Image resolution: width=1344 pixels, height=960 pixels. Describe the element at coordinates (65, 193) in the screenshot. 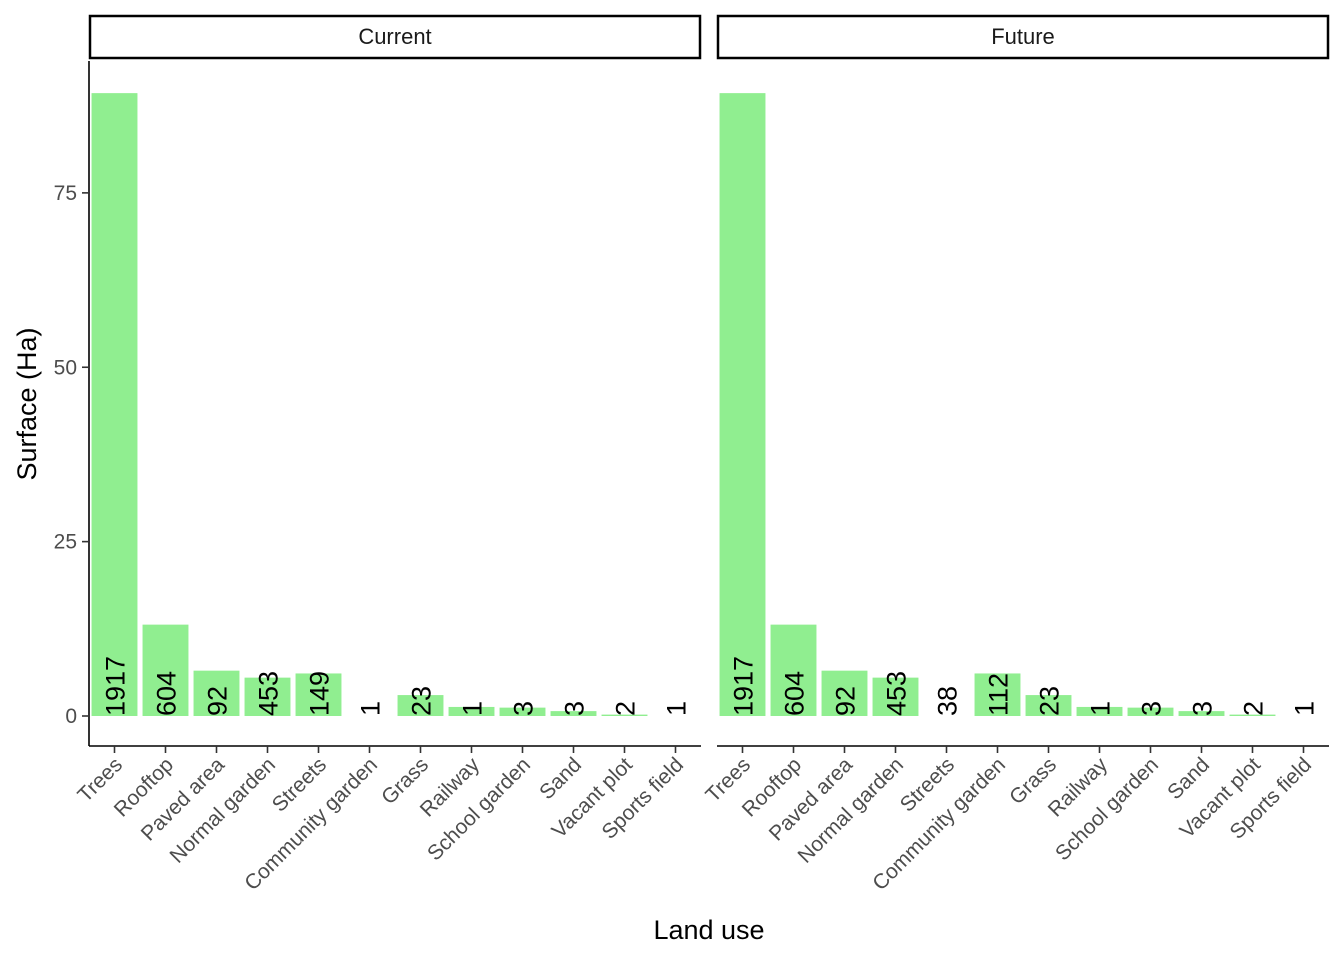

I see `y-tick-label: 75` at that location.